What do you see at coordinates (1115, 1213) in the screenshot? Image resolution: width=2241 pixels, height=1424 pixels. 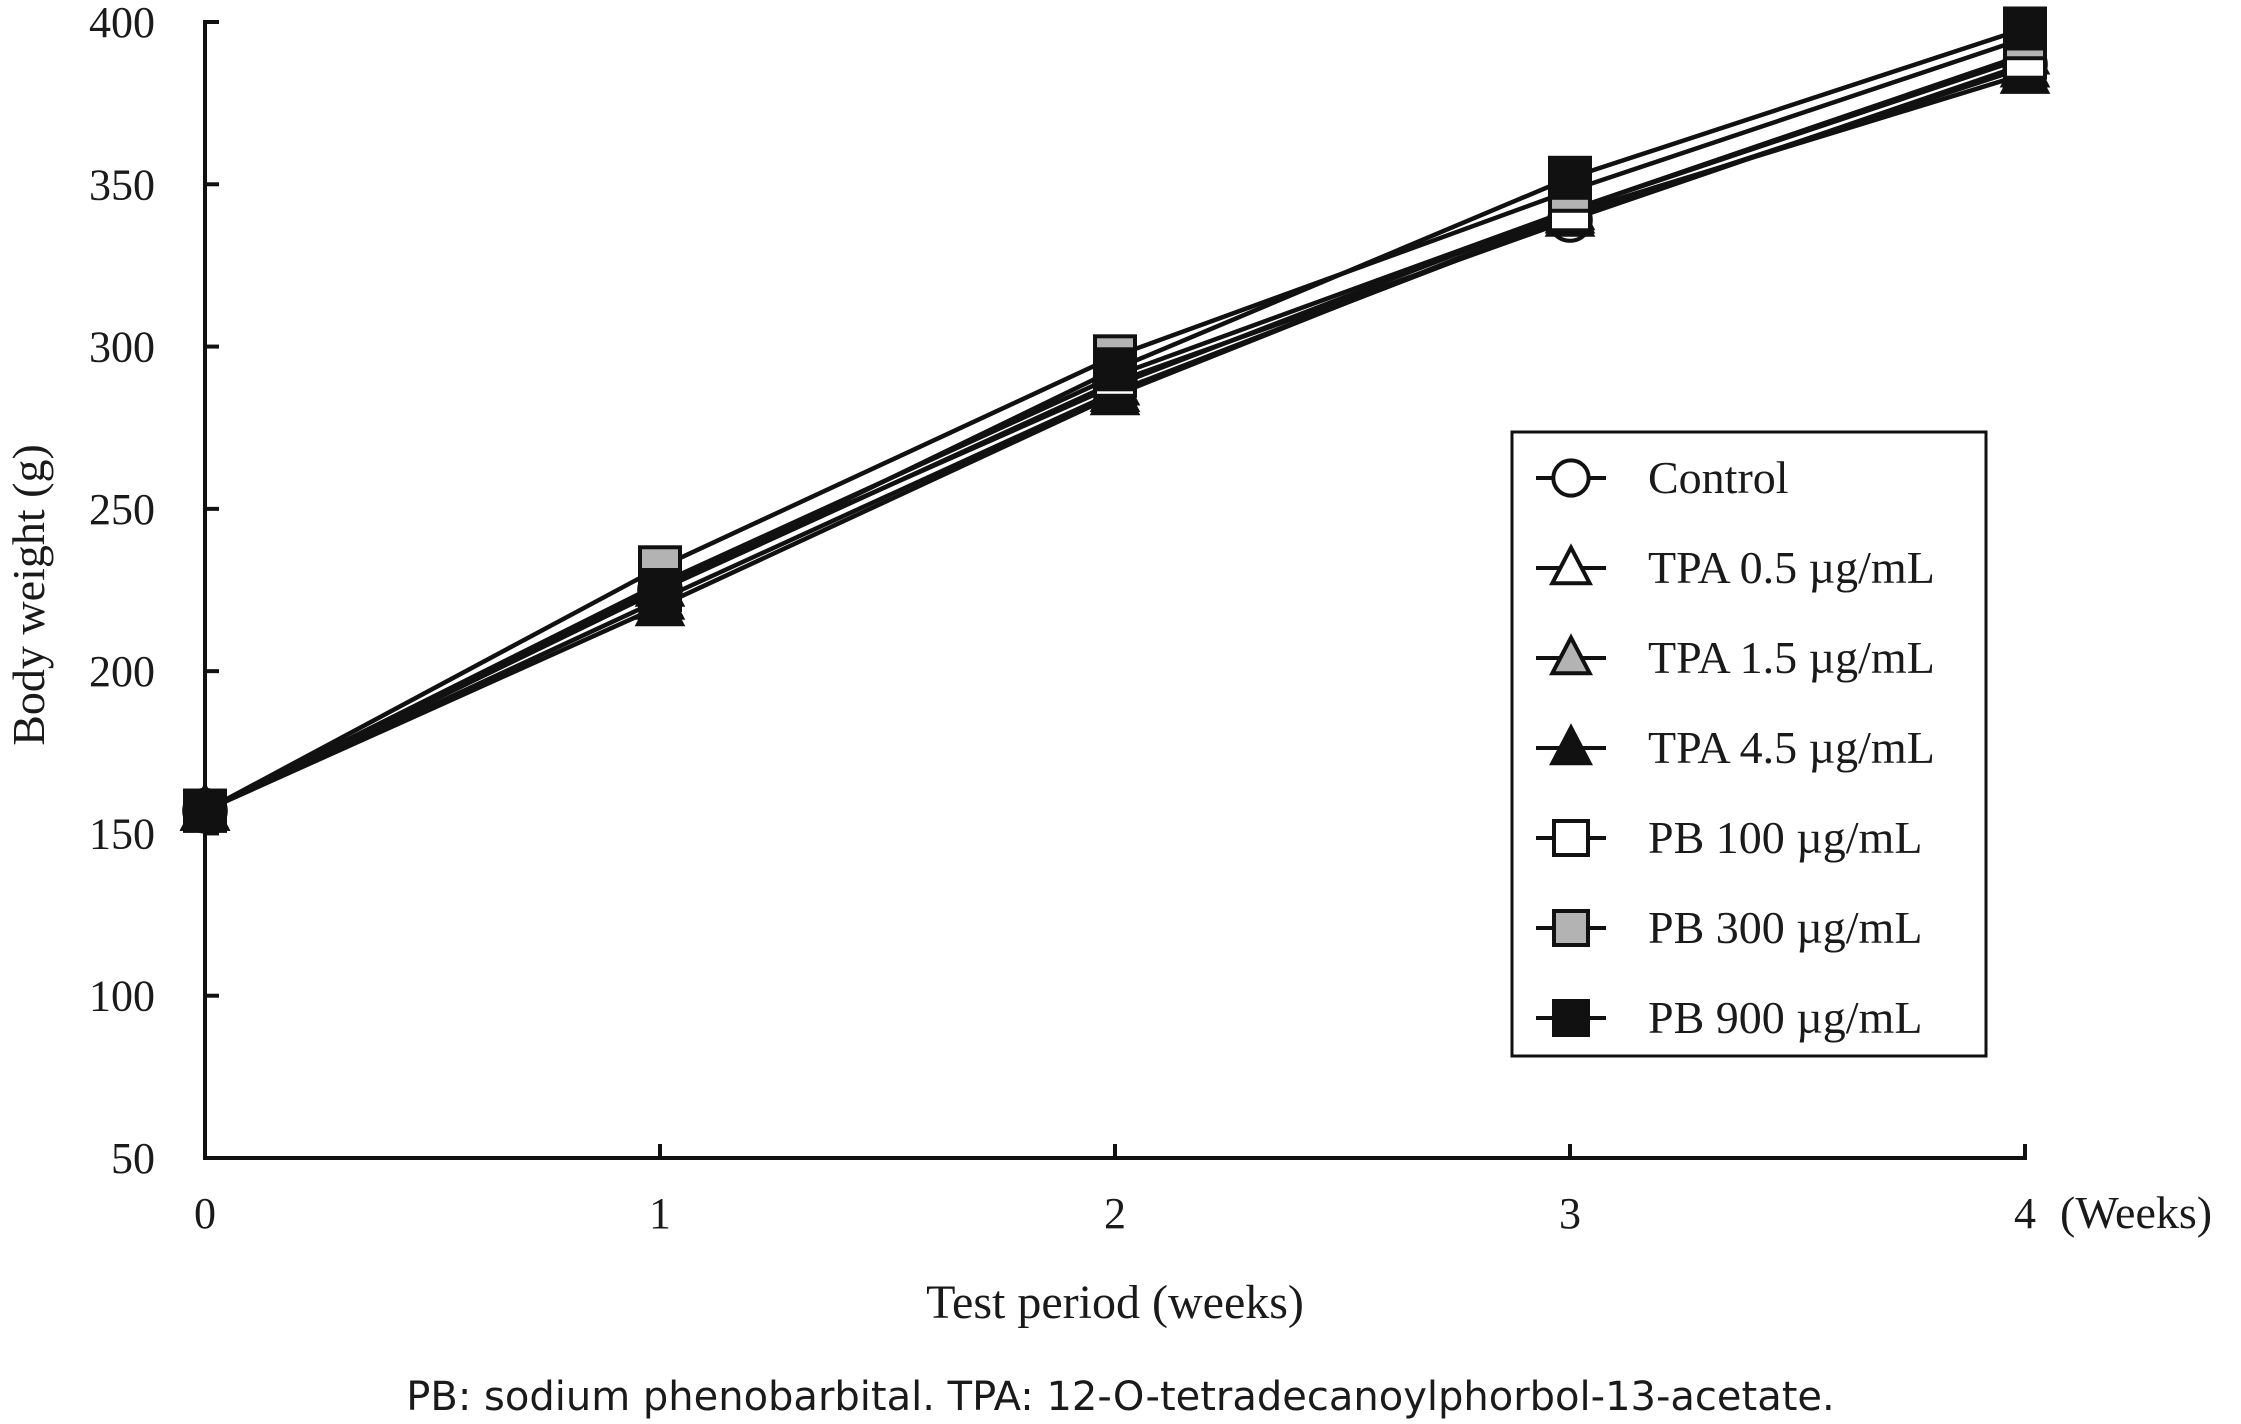 I see `x-tick-label: 2` at bounding box center [1115, 1213].